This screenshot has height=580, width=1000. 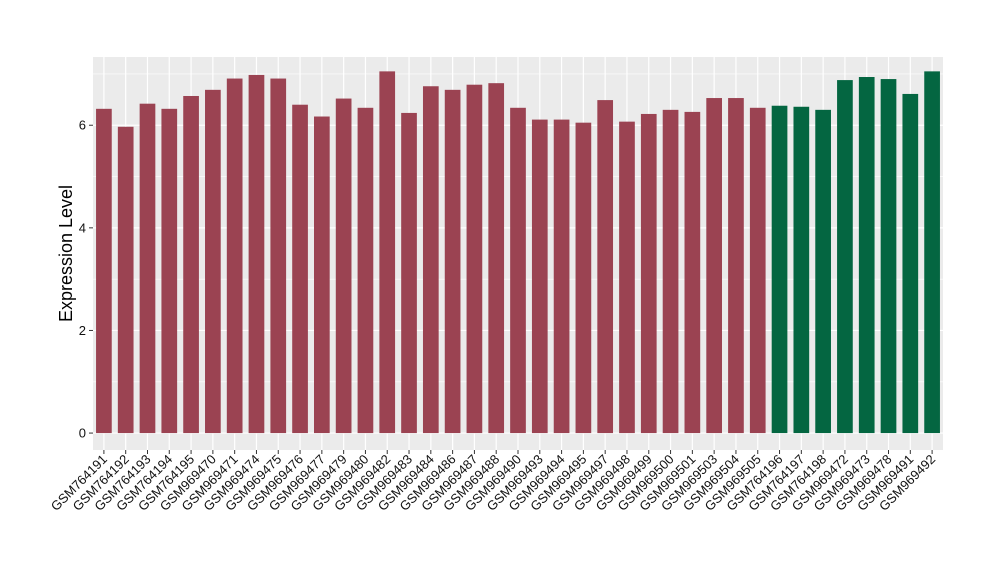 What do you see at coordinates (86, 279) in the screenshot?
I see `y-axis: 0 2 4 6` at bounding box center [86, 279].